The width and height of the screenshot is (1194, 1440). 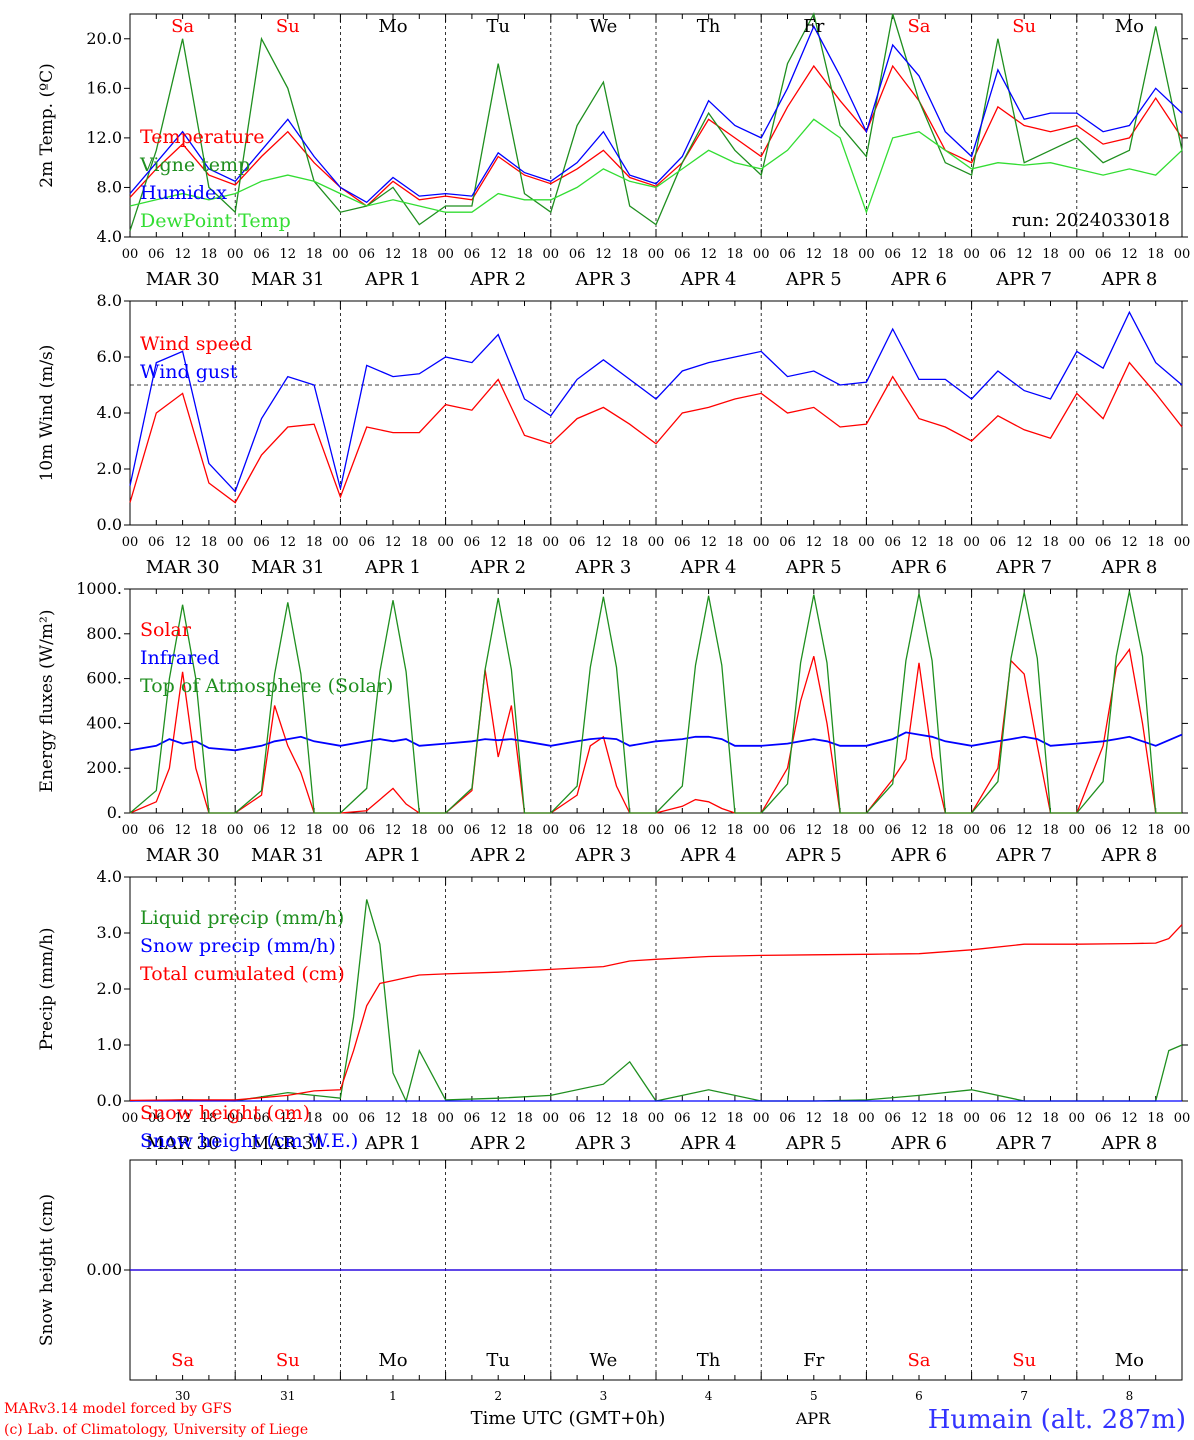 I want to click on y-axis-title: Precip (mm/h), so click(x=47, y=988).